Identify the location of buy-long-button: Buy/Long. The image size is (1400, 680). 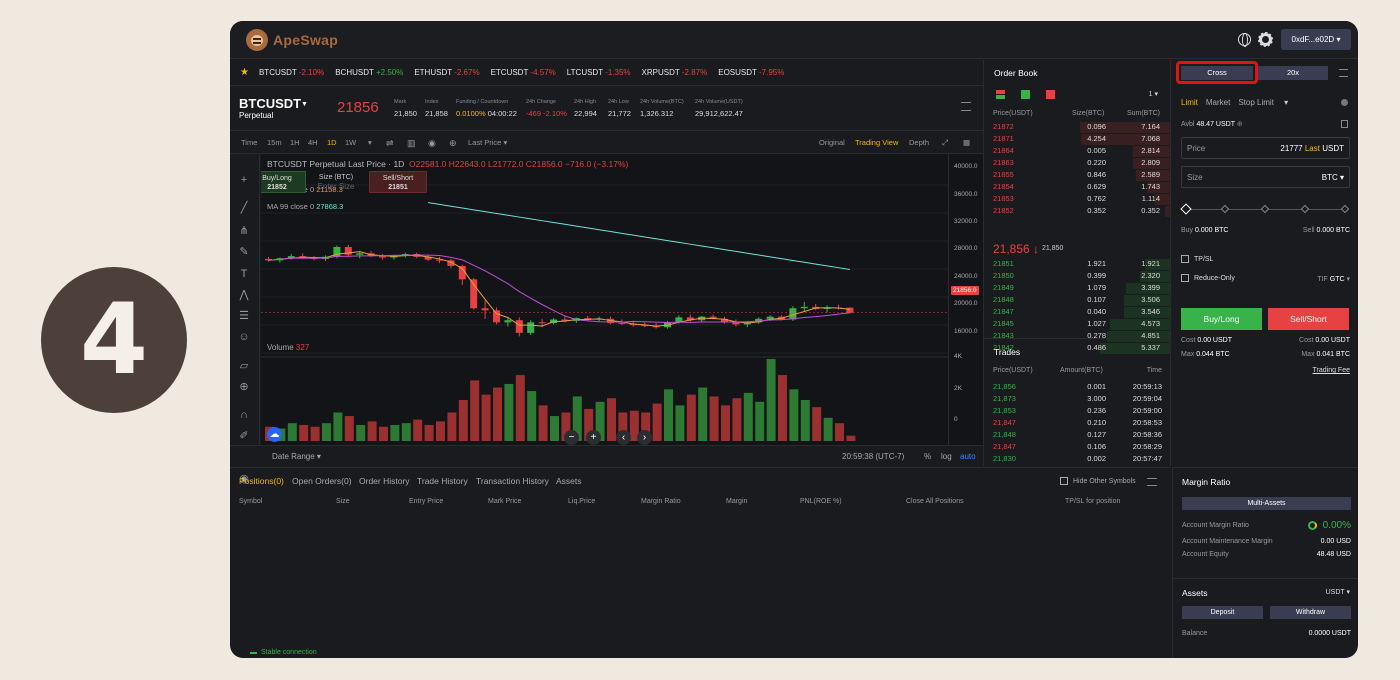
(1221, 319).